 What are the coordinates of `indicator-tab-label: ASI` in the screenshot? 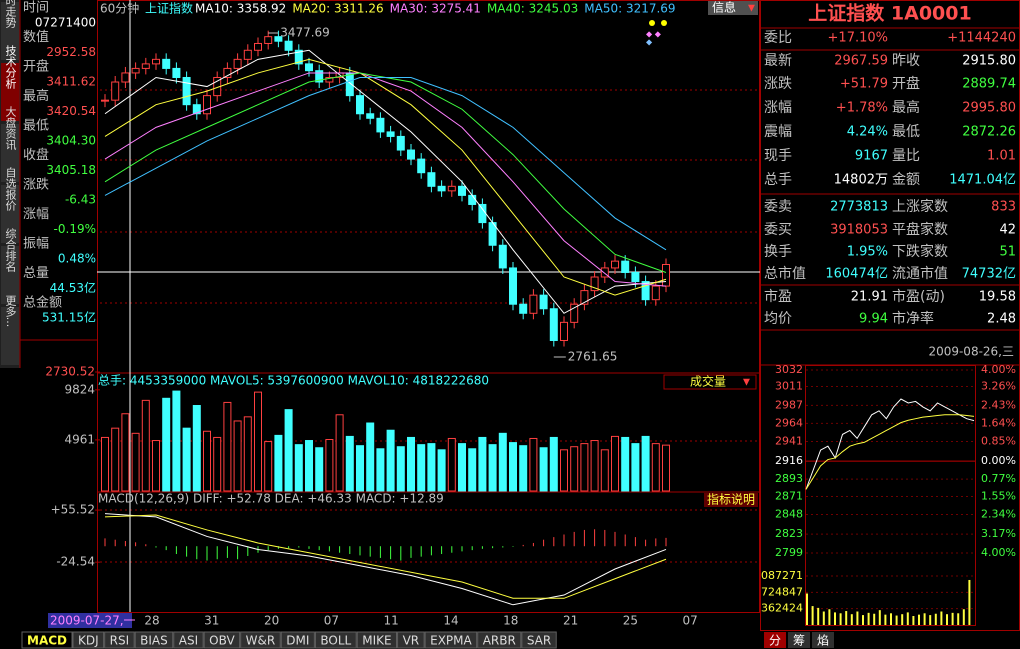 It's located at (188, 641).